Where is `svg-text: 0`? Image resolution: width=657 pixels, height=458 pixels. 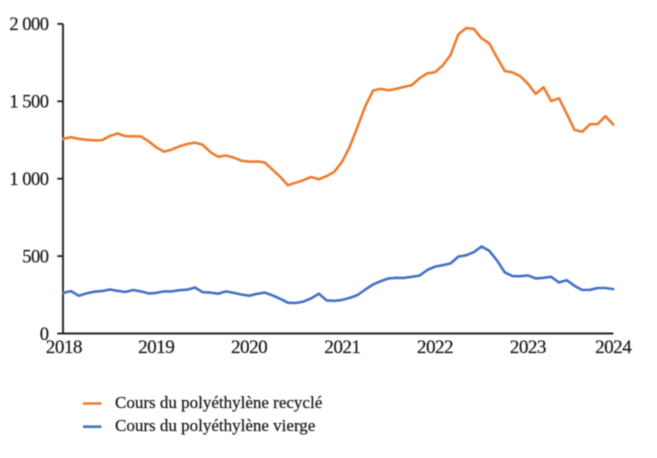
svg-text: 0 is located at coordinates (44, 335).